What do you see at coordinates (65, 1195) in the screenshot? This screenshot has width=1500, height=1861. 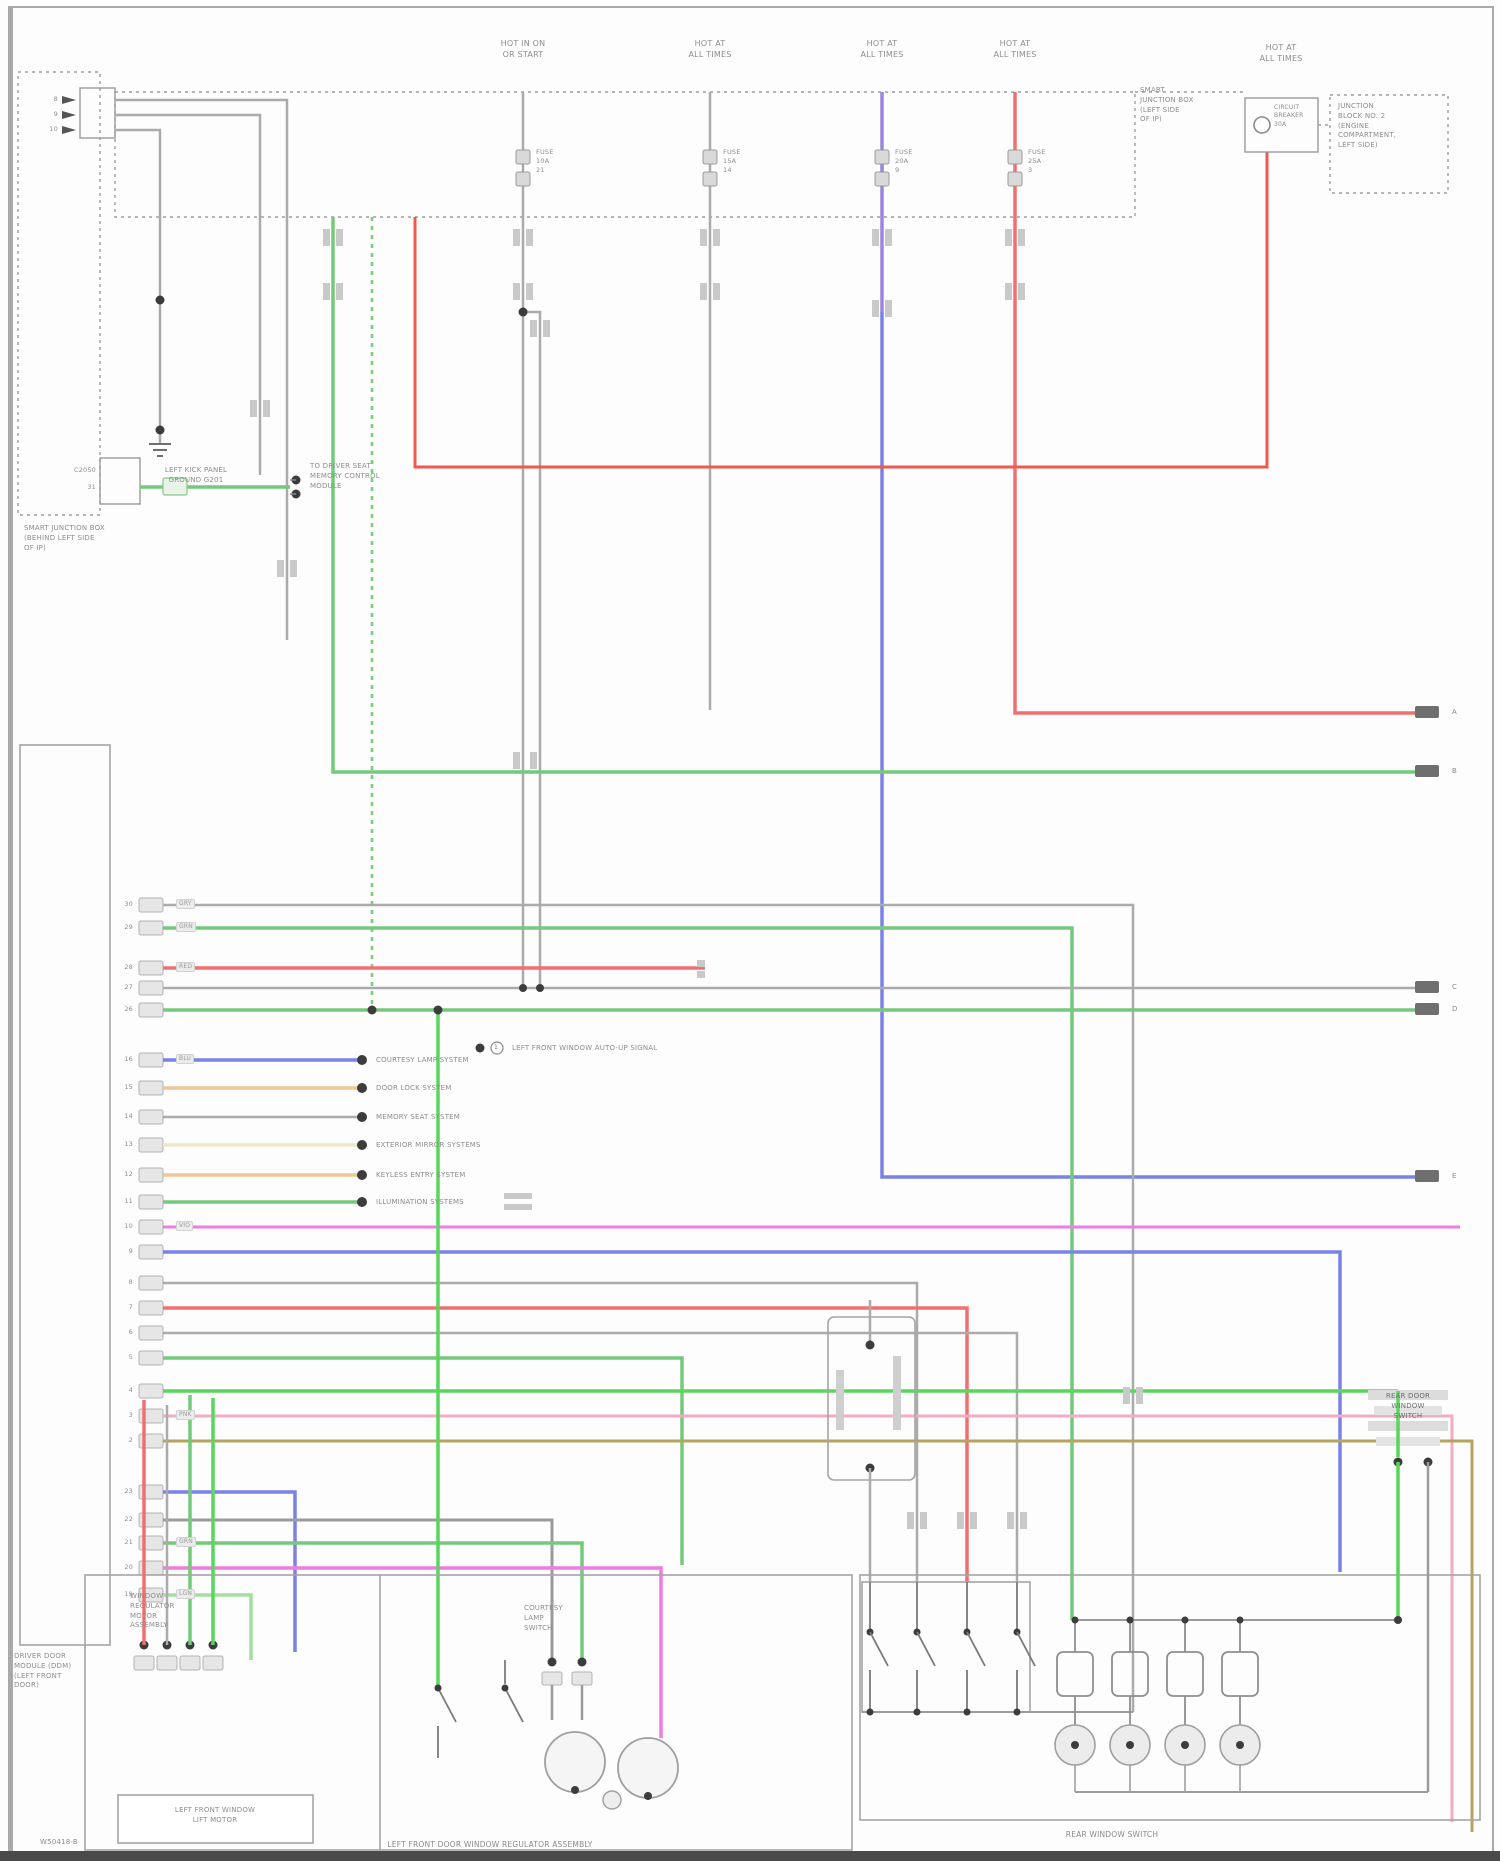 I see `door-module-outline` at bounding box center [65, 1195].